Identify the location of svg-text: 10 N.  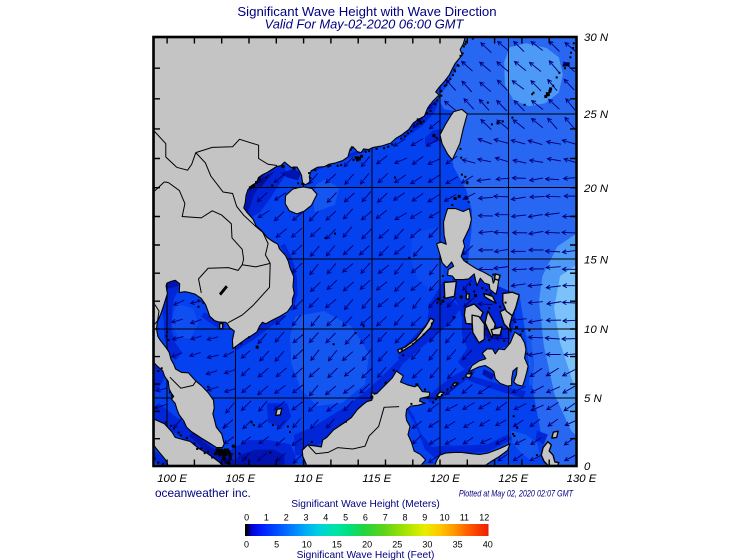
(596, 330).